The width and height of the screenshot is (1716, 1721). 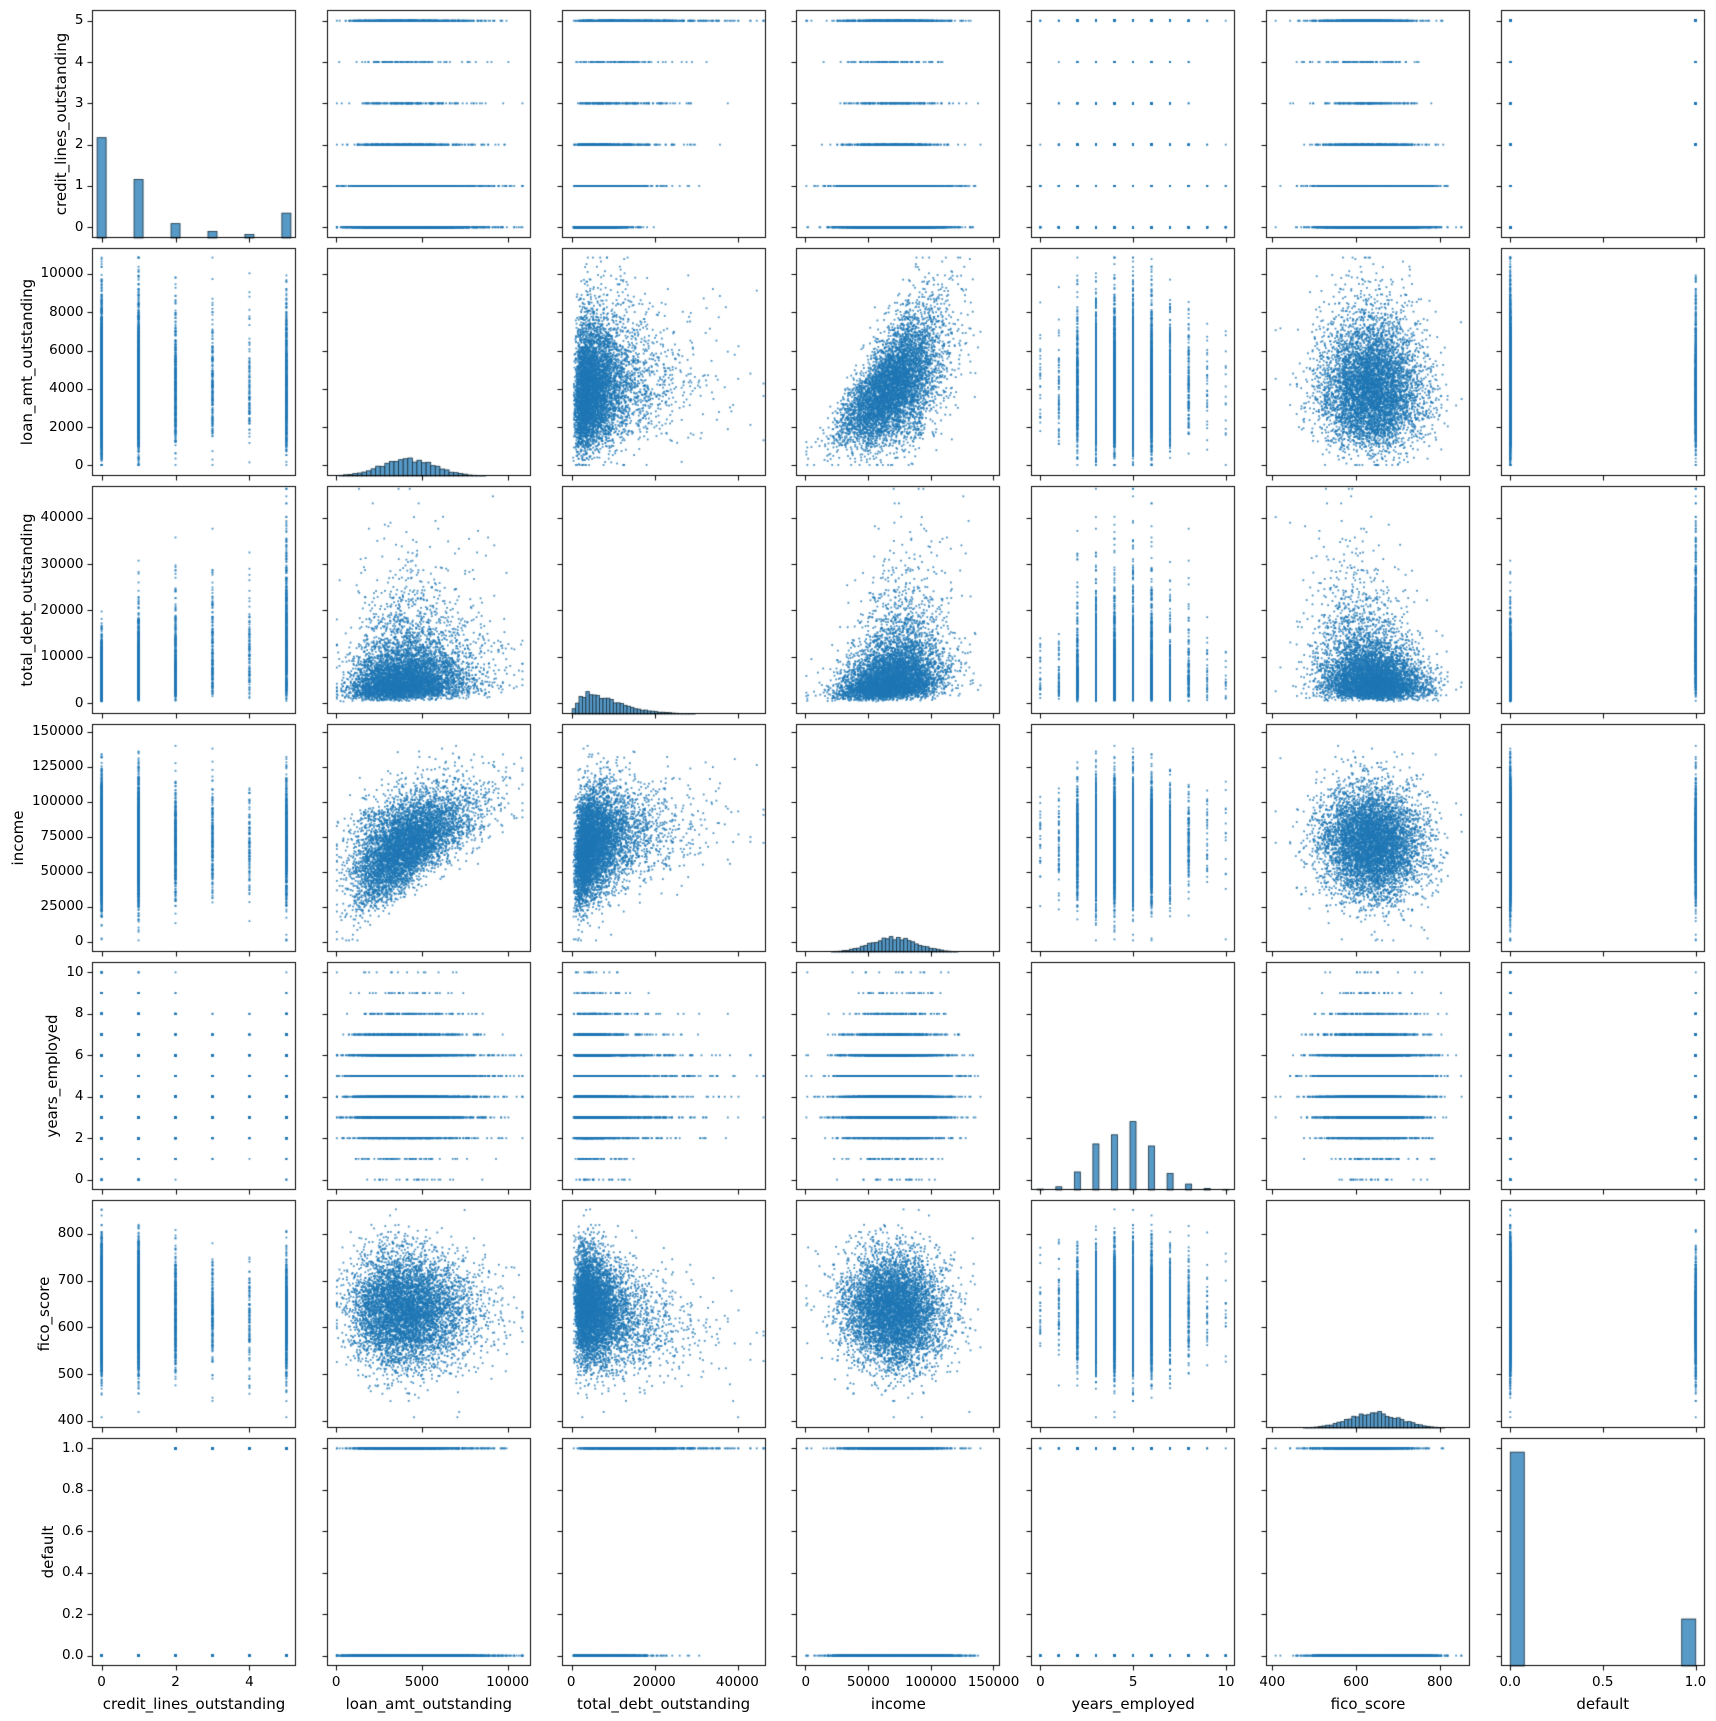 I want to click on y-tick-label: 25000, so click(x=62, y=906).